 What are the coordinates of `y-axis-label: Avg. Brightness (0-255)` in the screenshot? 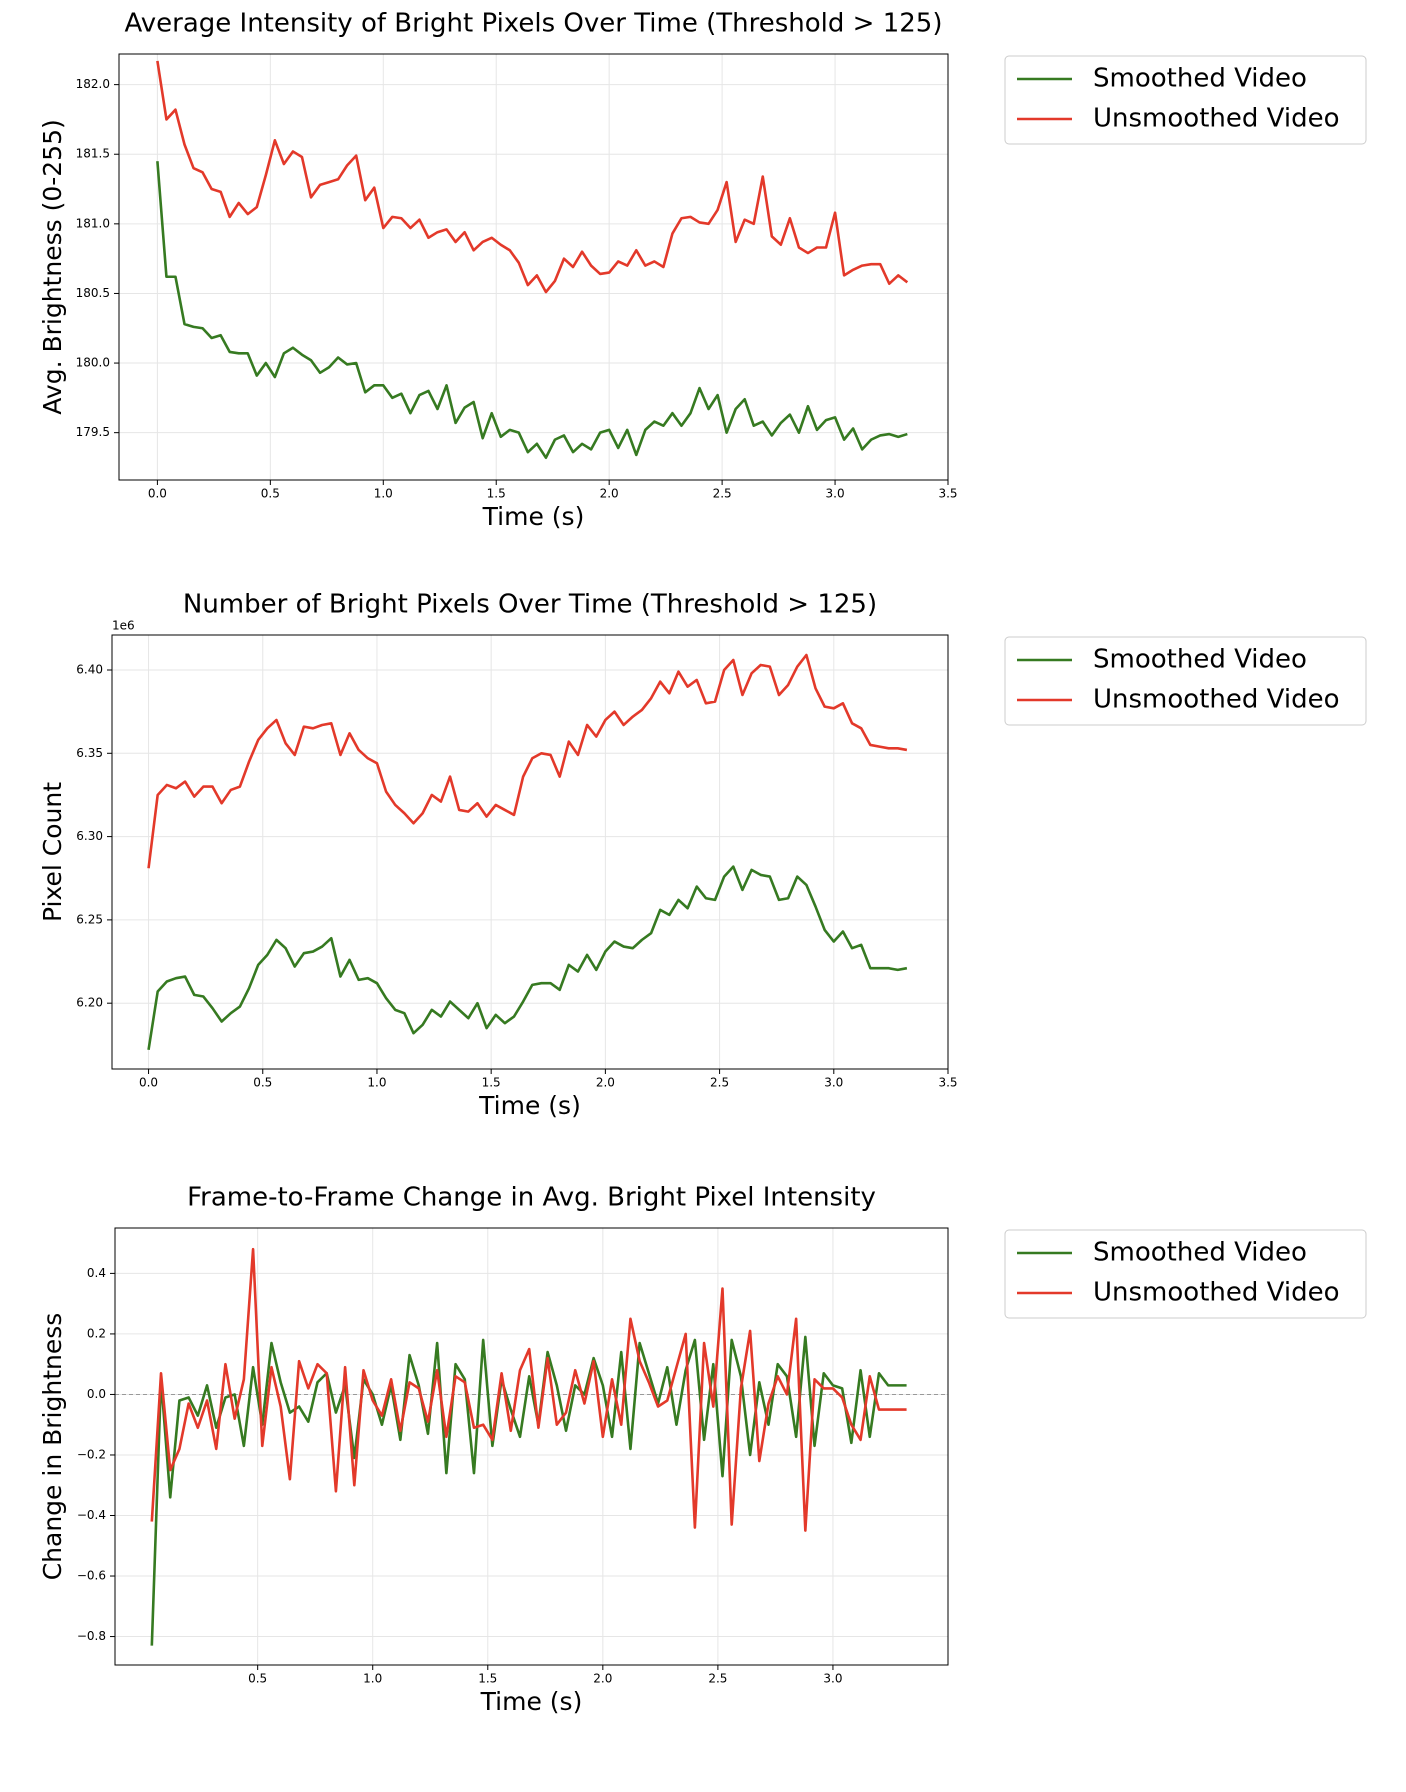 It's located at (52, 266).